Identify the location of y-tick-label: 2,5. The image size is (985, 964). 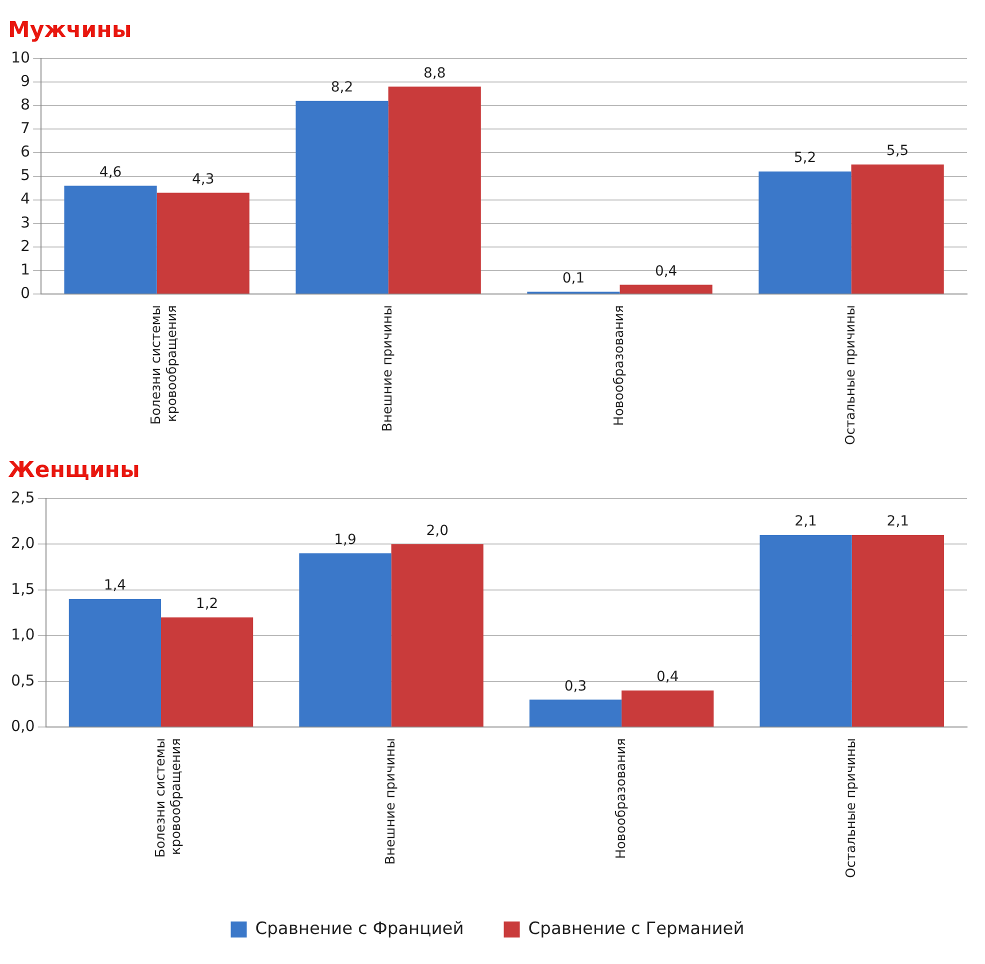
(22, 497).